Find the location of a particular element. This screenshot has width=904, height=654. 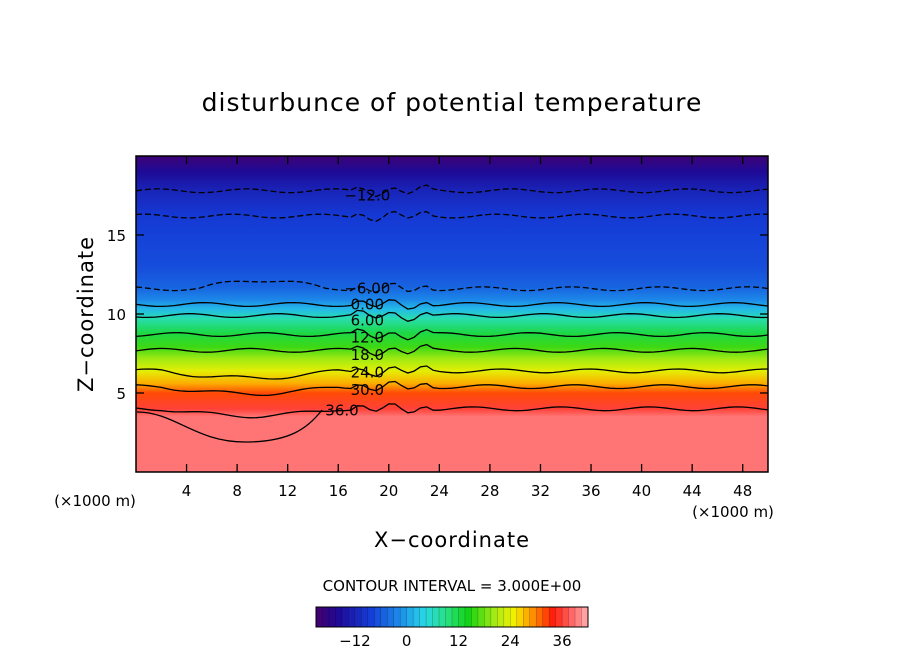

contour-label: −6.00 is located at coordinates (367, 289).